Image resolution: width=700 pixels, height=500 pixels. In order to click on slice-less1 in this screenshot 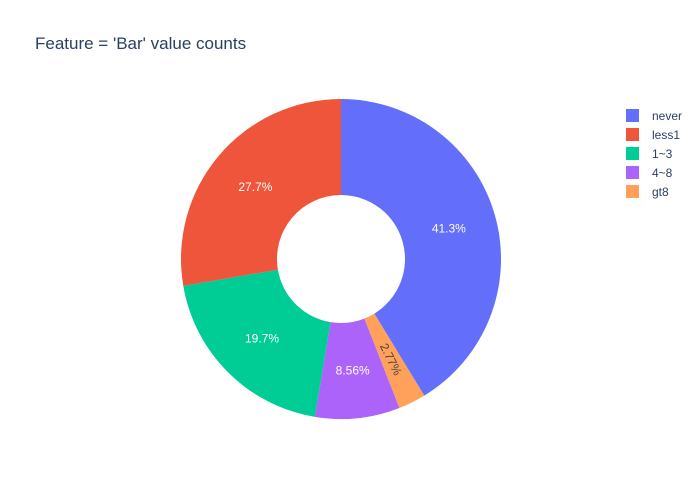, I will do `click(261, 192)`.